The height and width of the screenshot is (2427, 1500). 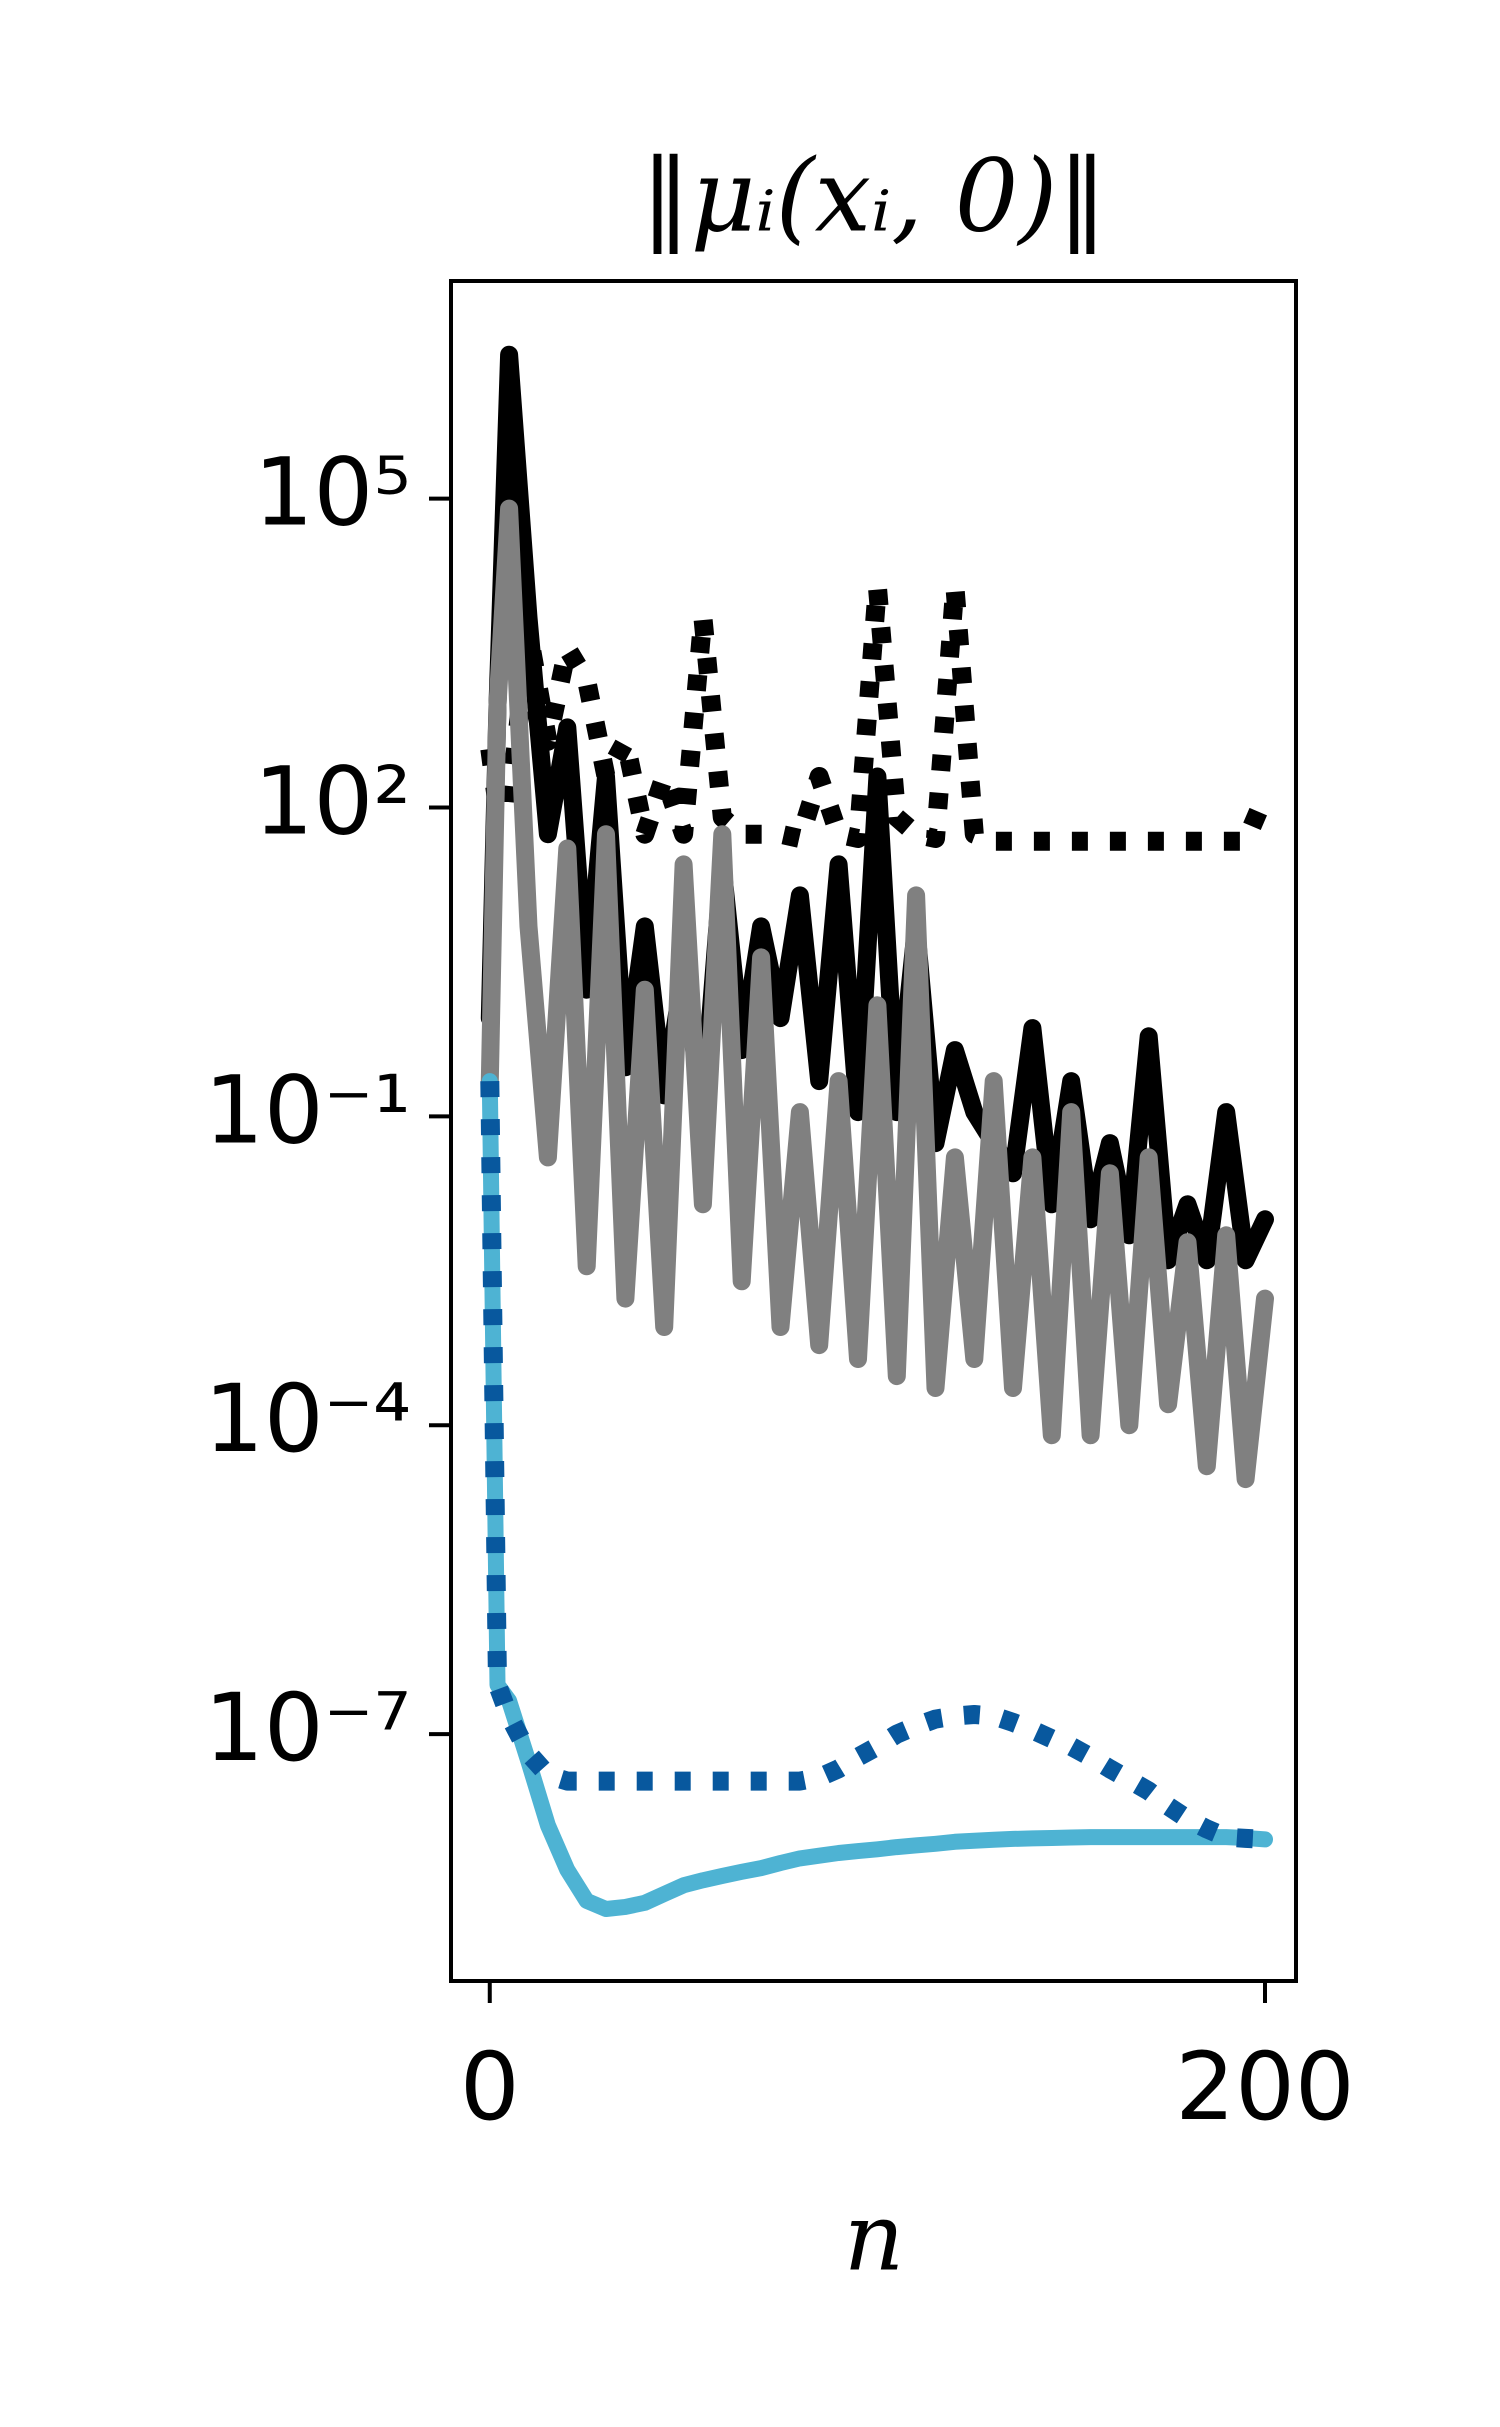 I want to click on y-tick-label: 10⁻⁴, so click(x=307, y=1419).